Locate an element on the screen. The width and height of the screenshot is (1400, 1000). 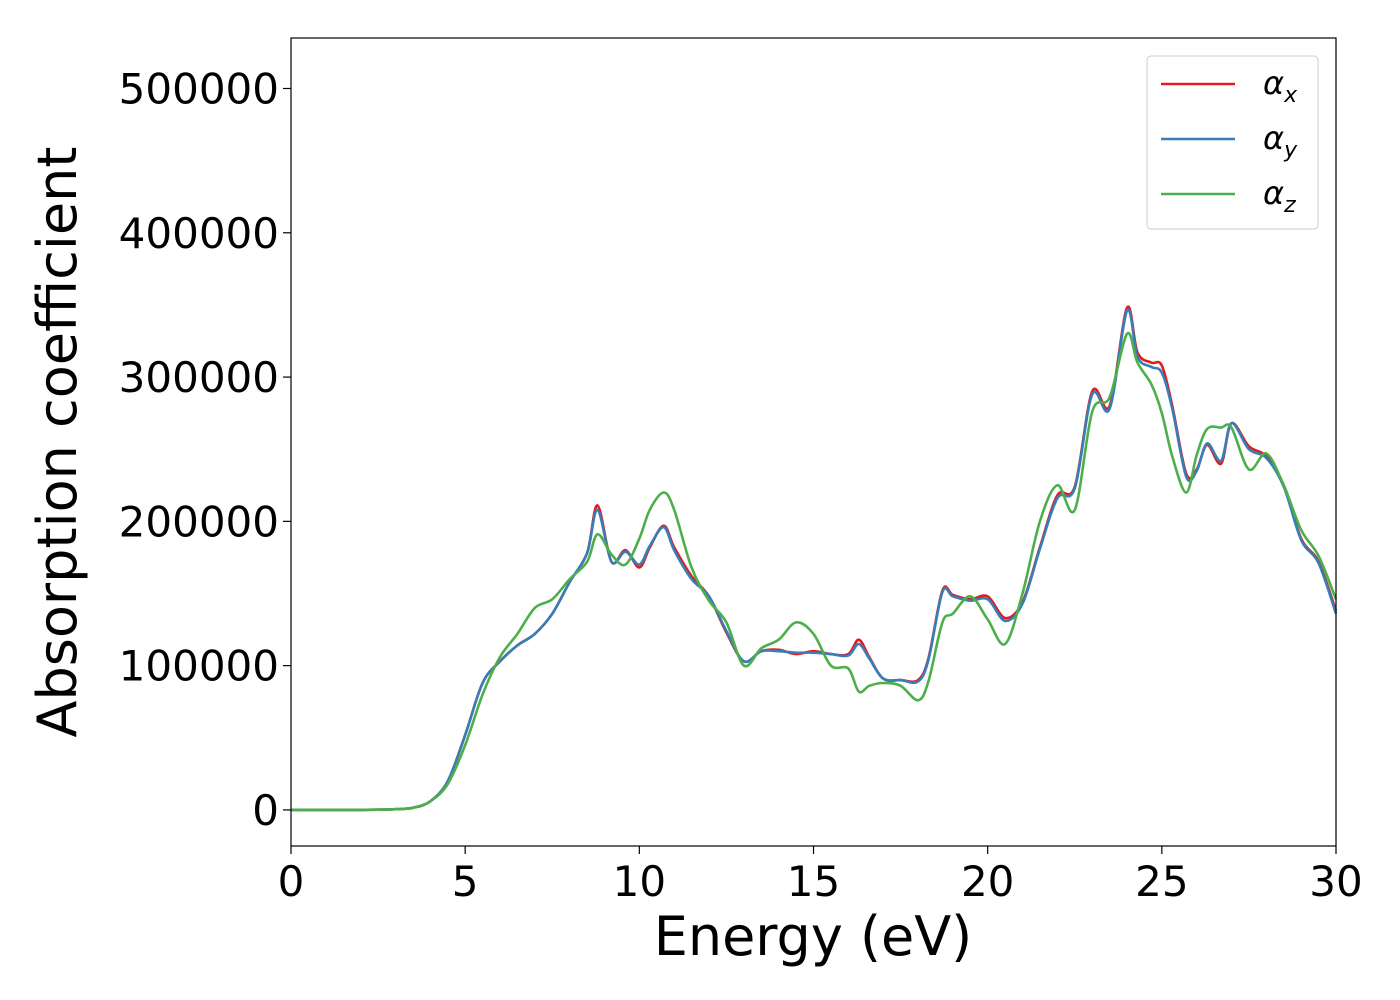
x-tick-label: 0 is located at coordinates (291, 881).